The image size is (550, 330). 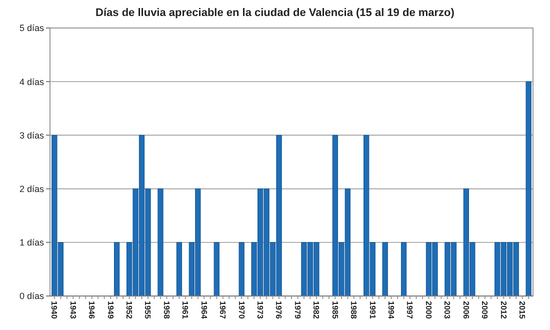 I want to click on chart-title: Días de lluvia apreciable en la ciudad de Valencia (15 al 19 de marzo), so click(x=275, y=13).